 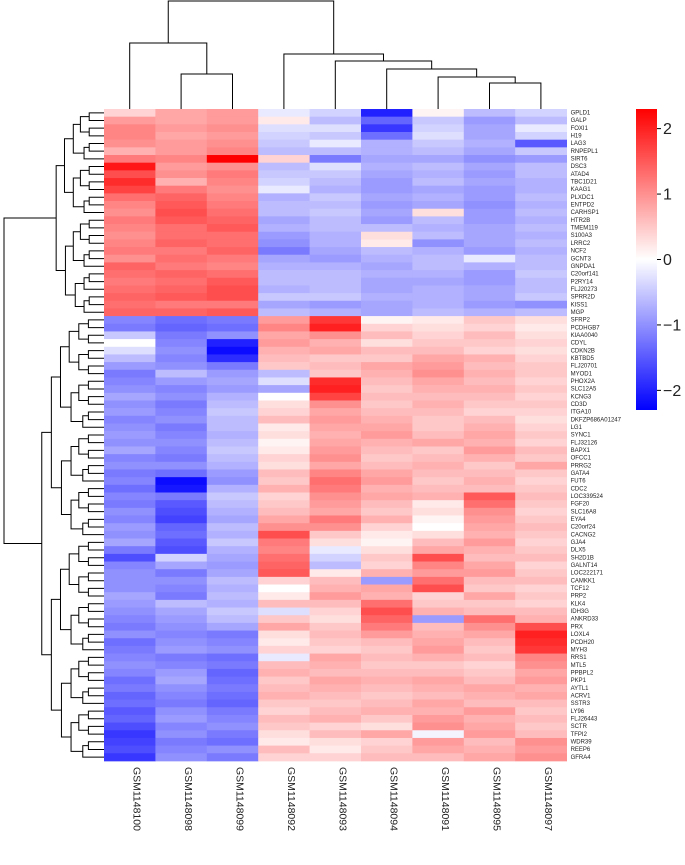 I want to click on sample-label: GSM1148098, so click(x=188, y=799).